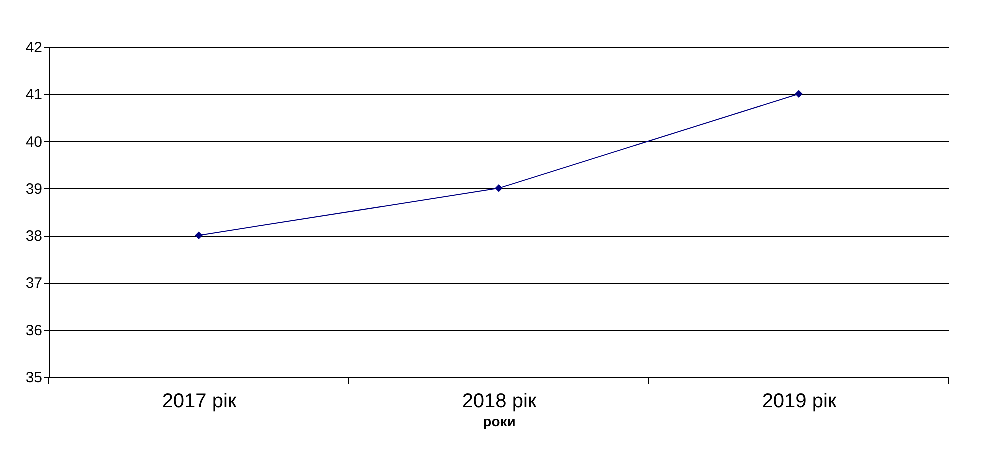 The width and height of the screenshot is (989, 475). Describe the element at coordinates (499, 401) in the screenshot. I see `x-tick-label: 2018 рік` at that location.